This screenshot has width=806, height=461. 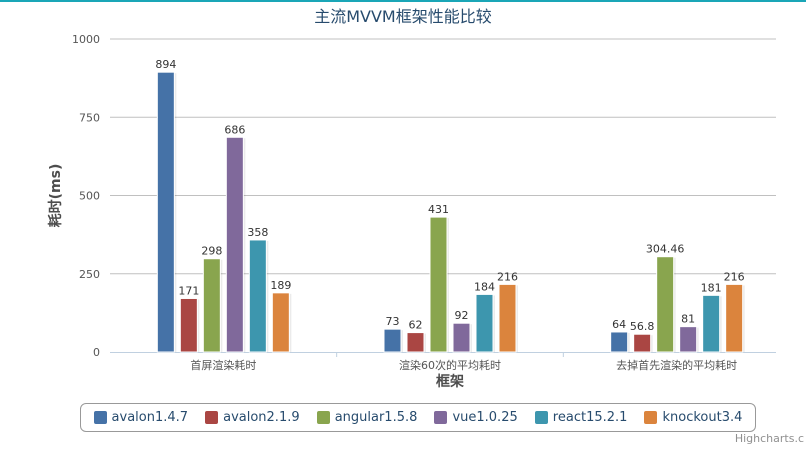 I want to click on data-label: 171, so click(x=188, y=290).